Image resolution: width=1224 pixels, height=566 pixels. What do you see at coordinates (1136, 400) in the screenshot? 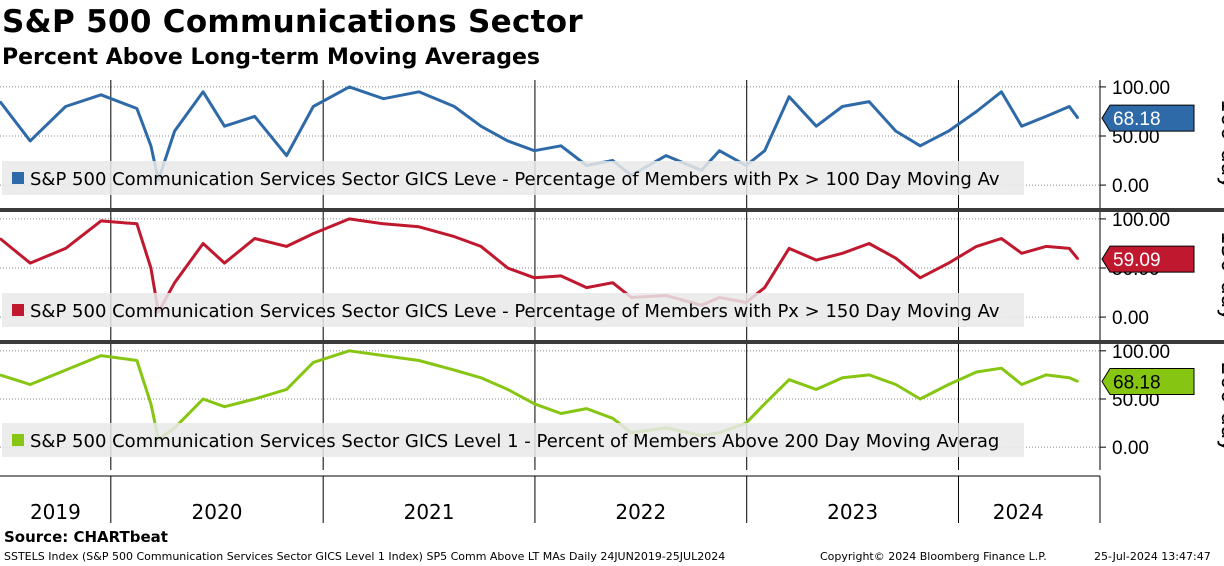
I see `y-tick-label: 50.00` at bounding box center [1136, 400].